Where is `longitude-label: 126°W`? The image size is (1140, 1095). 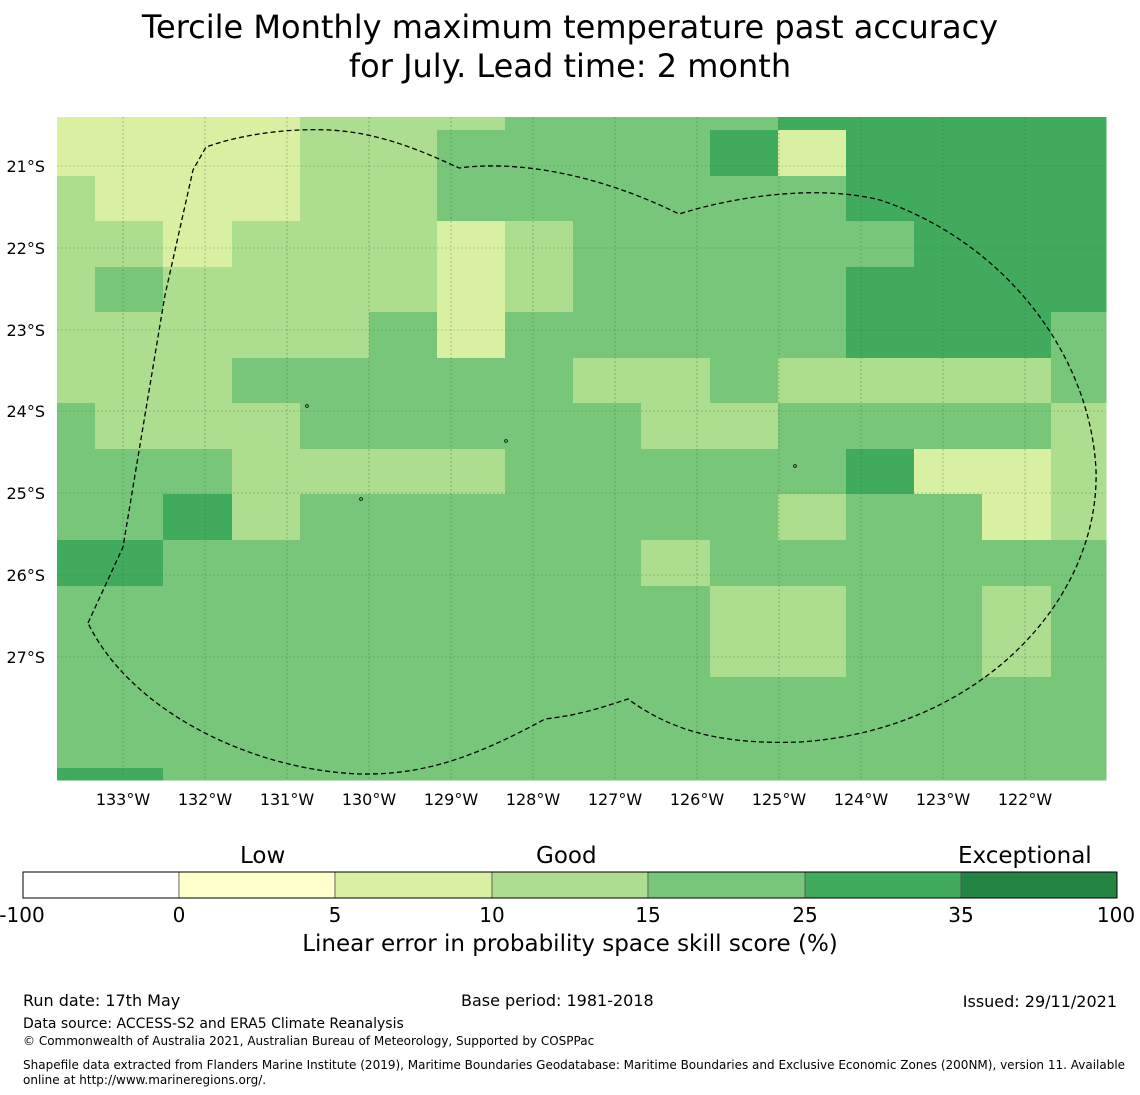
longitude-label: 126°W is located at coordinates (697, 799).